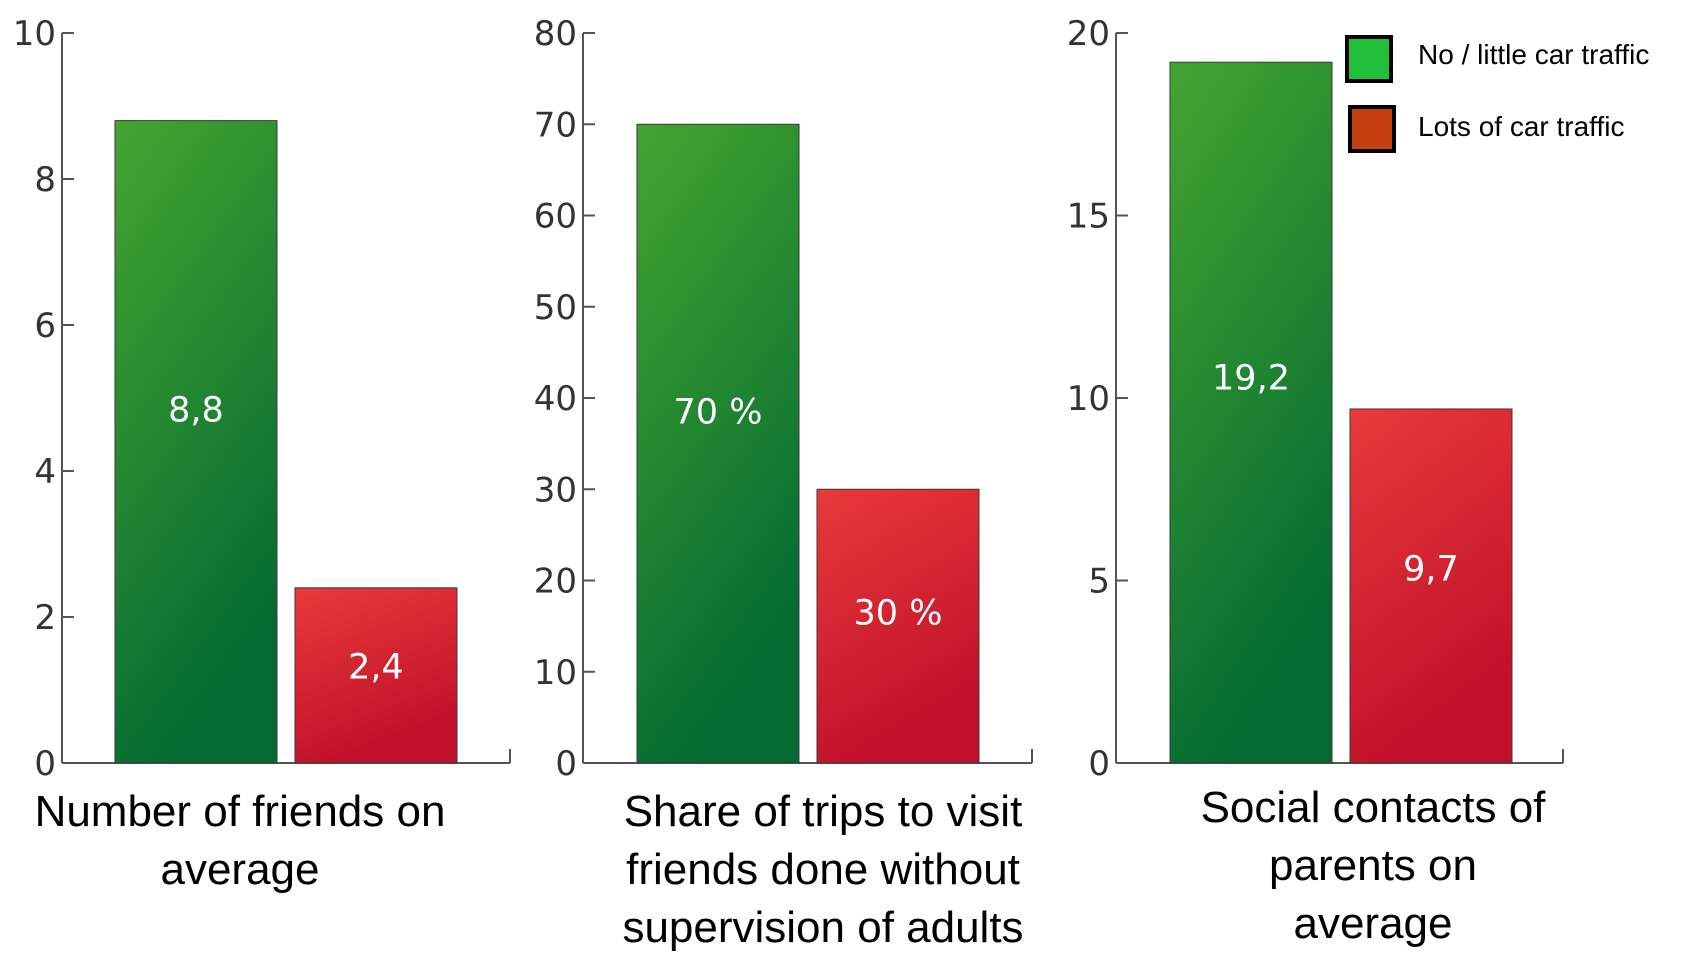 The image size is (1689, 960). I want to click on y-tick-label: 2, so click(45, 618).